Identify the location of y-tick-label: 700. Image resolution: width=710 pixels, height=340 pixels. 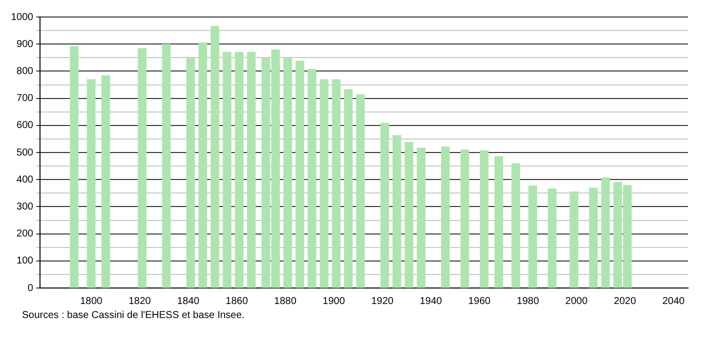
(25, 98).